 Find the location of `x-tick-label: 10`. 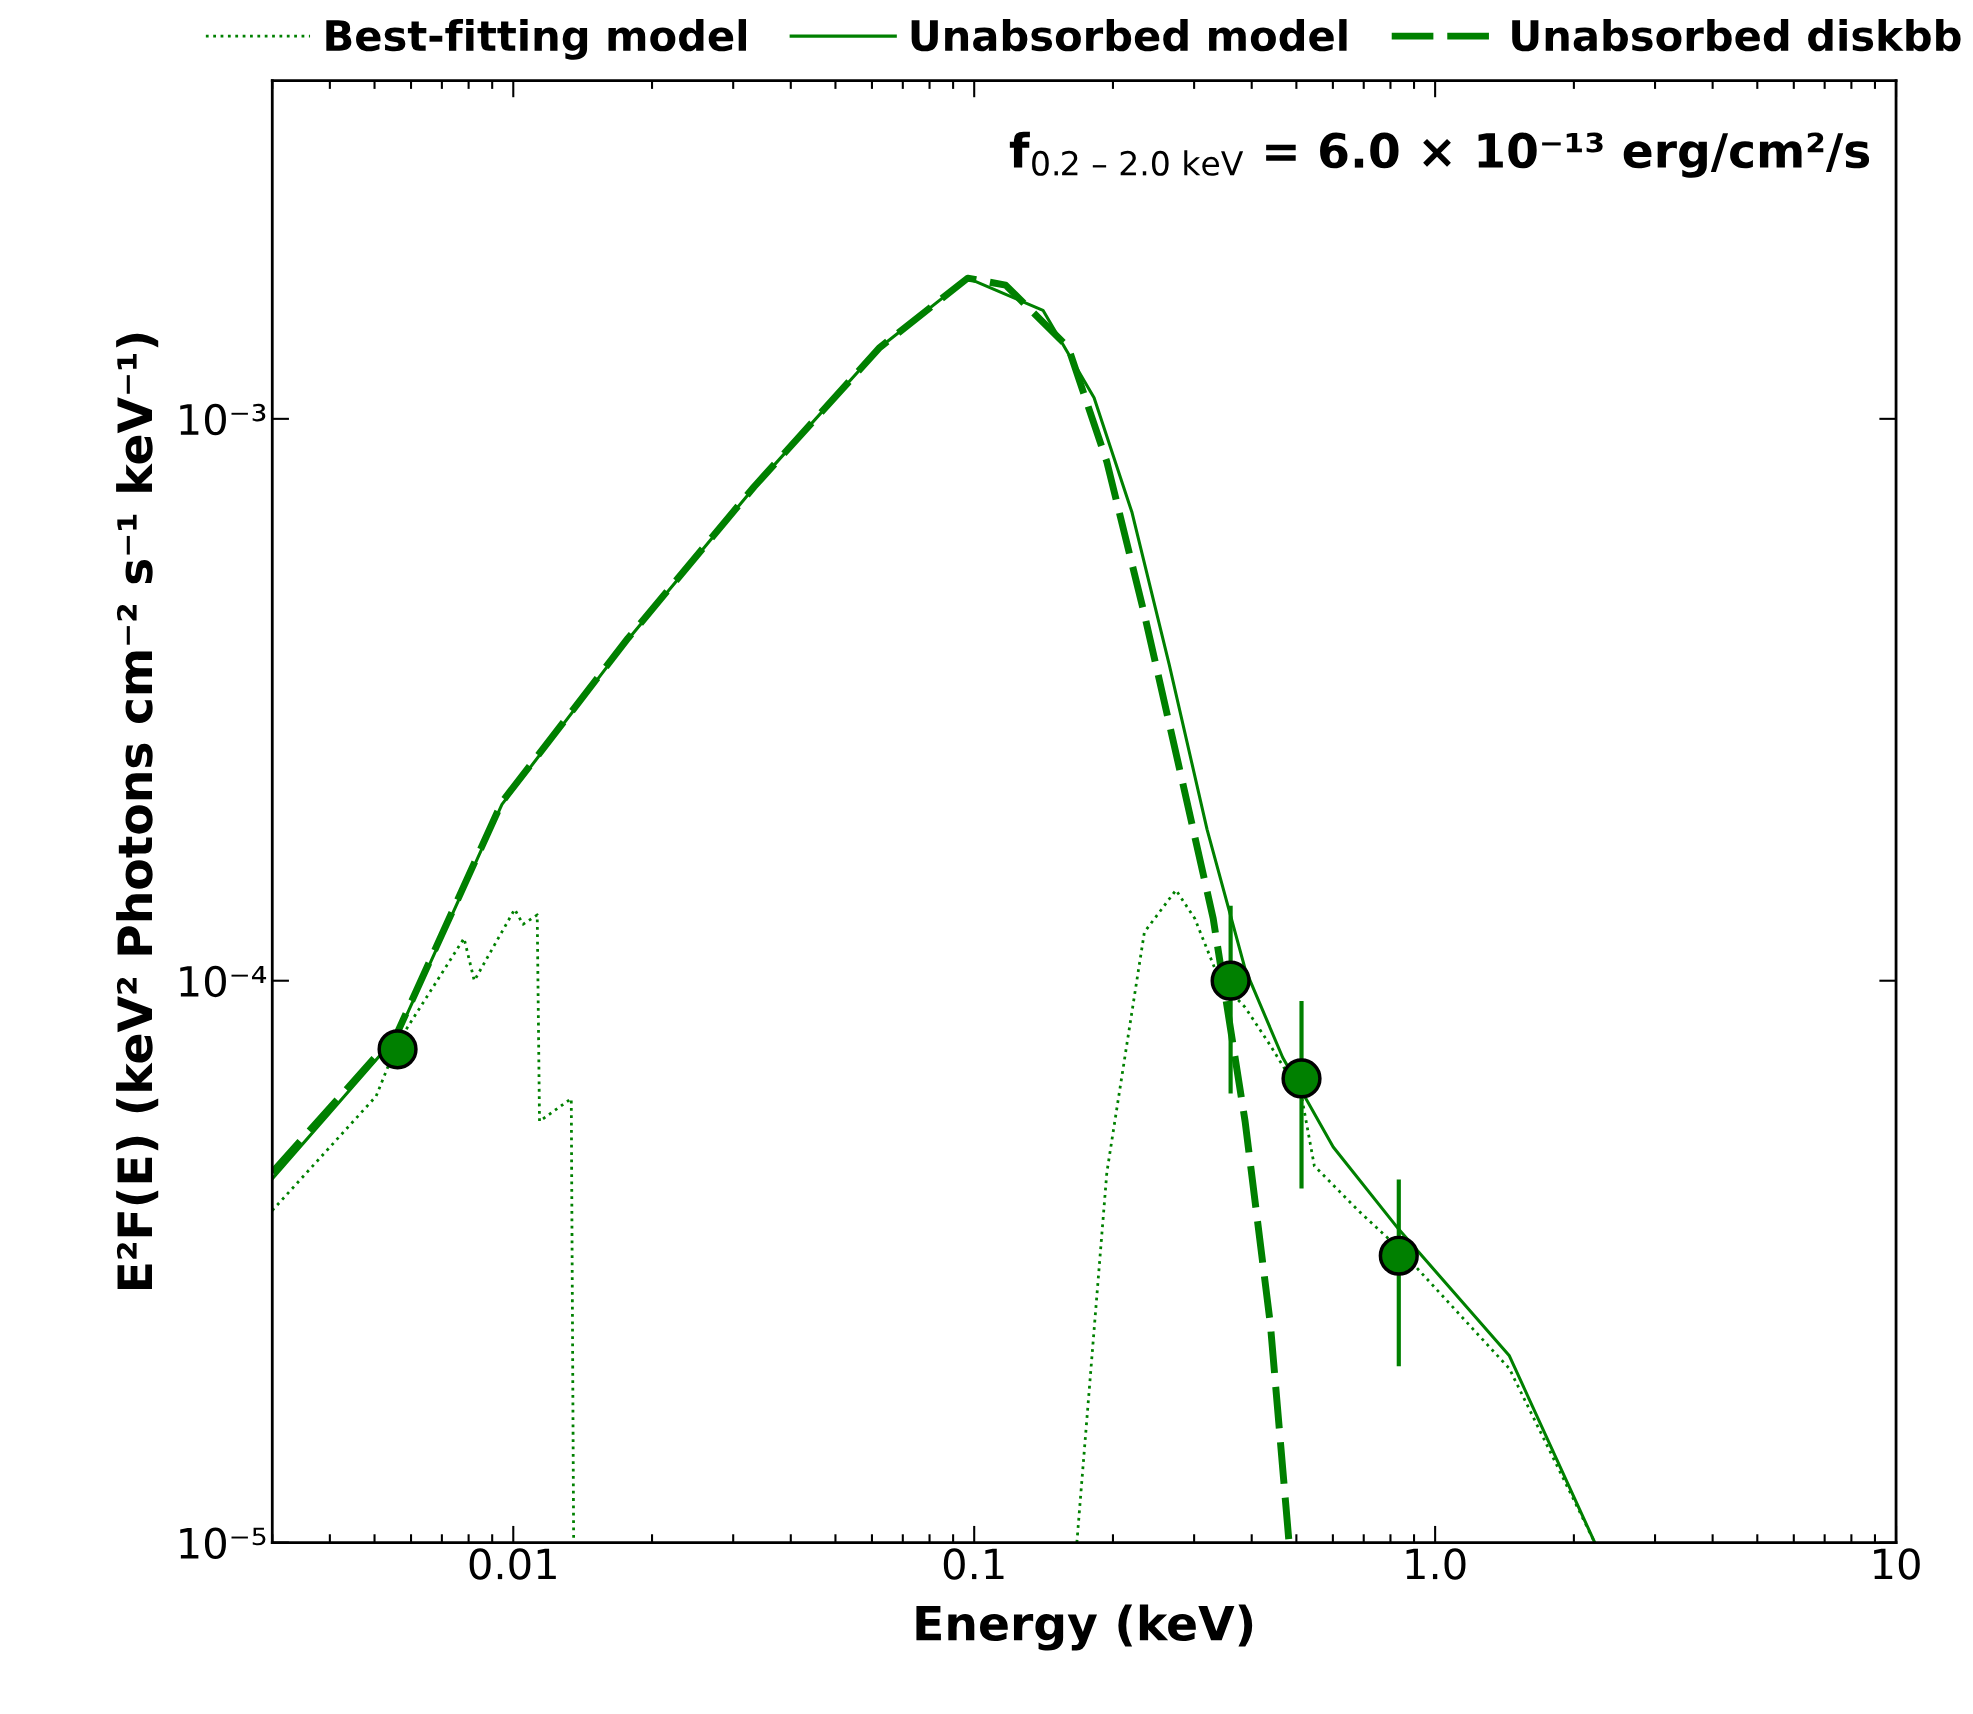

x-tick-label: 10 is located at coordinates (1897, 1564).